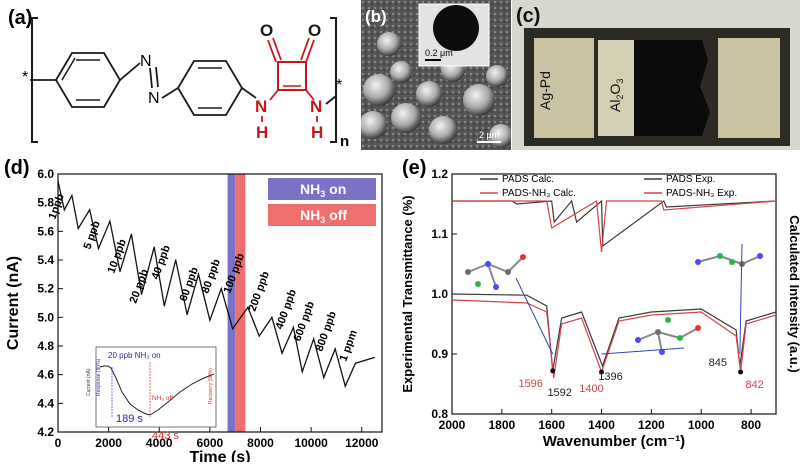  Describe the element at coordinates (58, 443) in the screenshot. I see `x-tick-label: 0` at that location.